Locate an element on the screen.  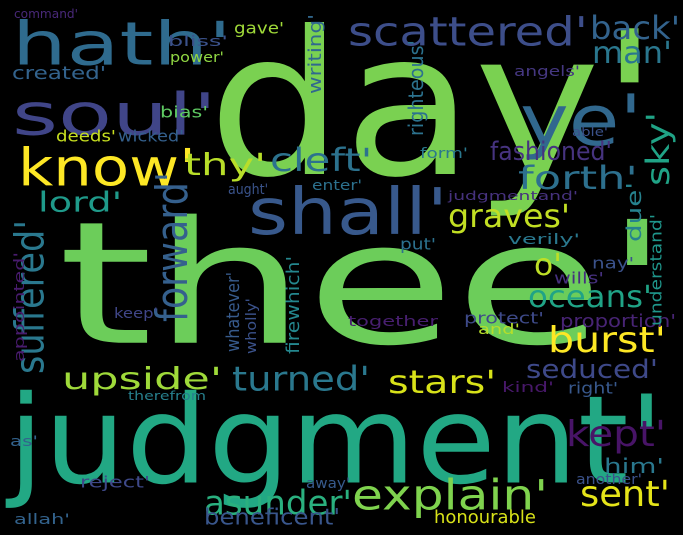
word-cleft: cleft' is located at coordinates (321, 160).